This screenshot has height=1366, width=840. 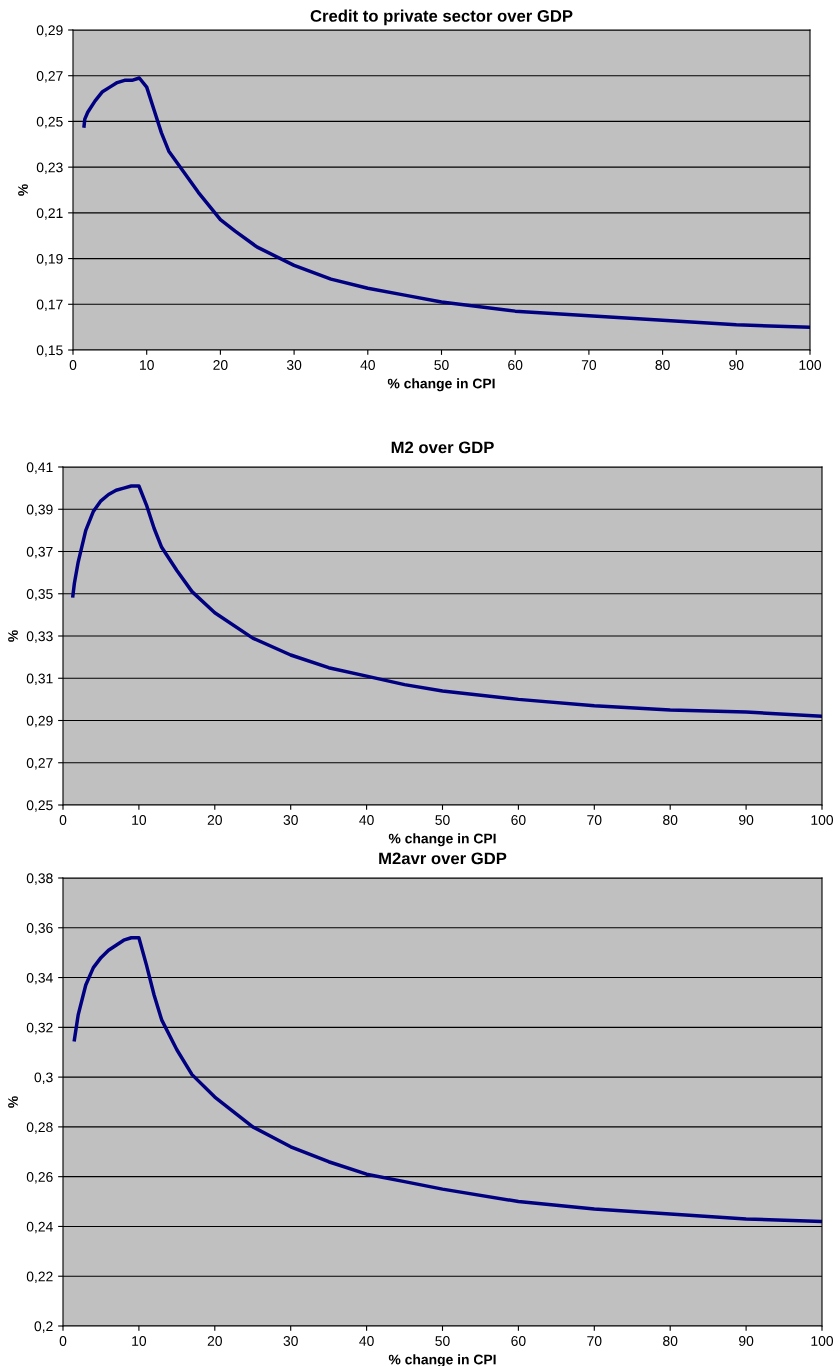 What do you see at coordinates (39, 637) in the screenshot?
I see `y-tick-label: 0,33` at bounding box center [39, 637].